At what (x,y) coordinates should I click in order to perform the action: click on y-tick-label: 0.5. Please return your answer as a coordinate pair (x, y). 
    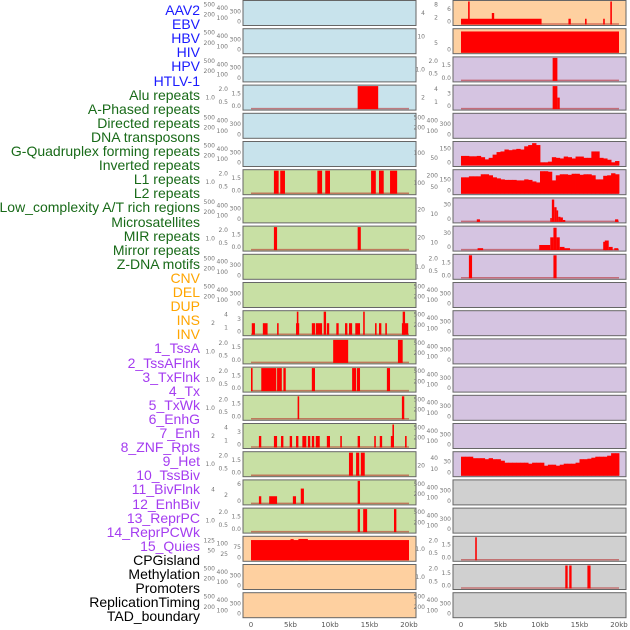
    Looking at the image, I should click on (433, 581).